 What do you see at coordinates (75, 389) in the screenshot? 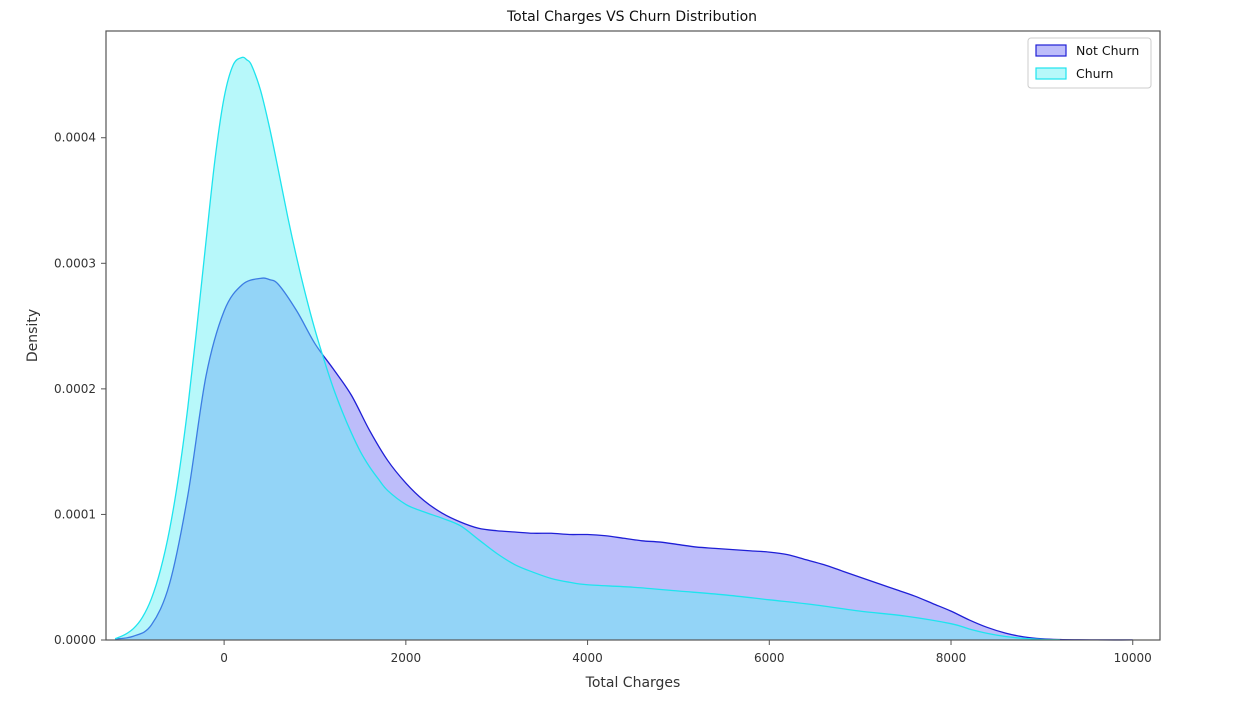
I see `y-tick-label: 0.0002` at bounding box center [75, 389].